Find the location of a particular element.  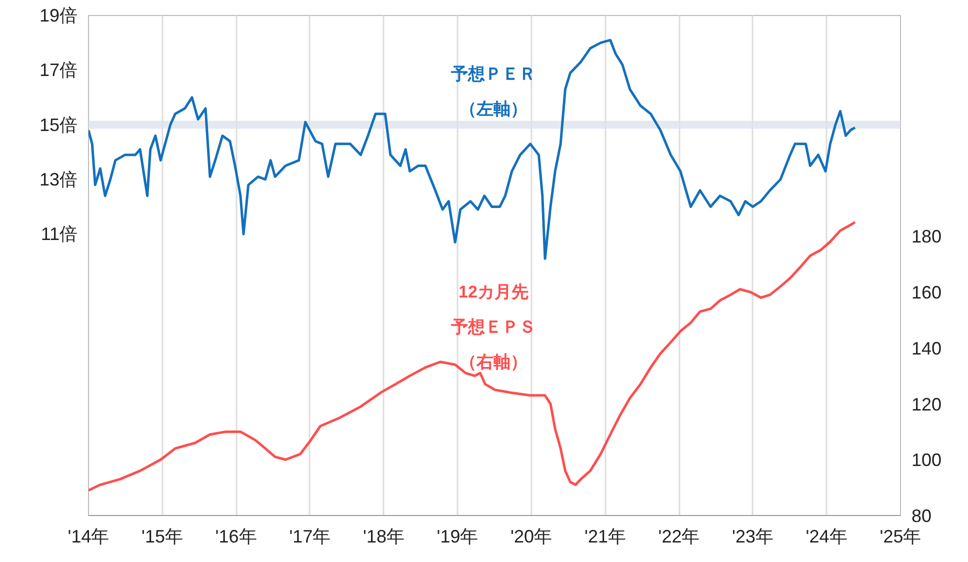

y2-tick-label: 160 is located at coordinates (927, 292).